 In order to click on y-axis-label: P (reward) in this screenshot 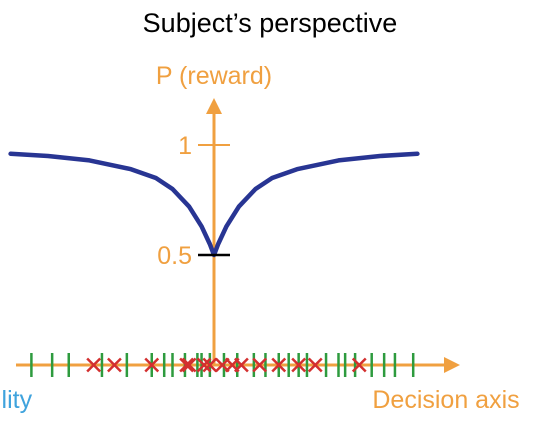, I will do `click(214, 76)`.